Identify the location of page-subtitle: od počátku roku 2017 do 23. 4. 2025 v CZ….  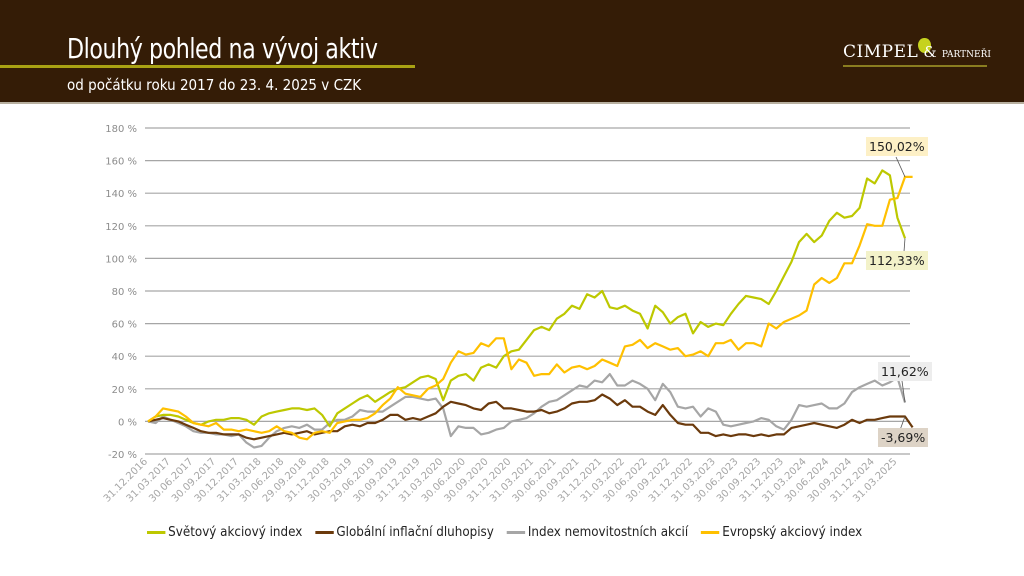
(214, 85).